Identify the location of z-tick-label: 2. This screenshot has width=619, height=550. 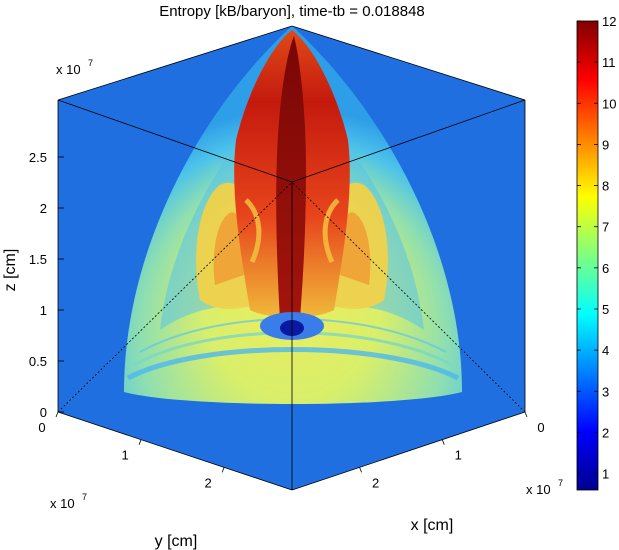
(43, 208).